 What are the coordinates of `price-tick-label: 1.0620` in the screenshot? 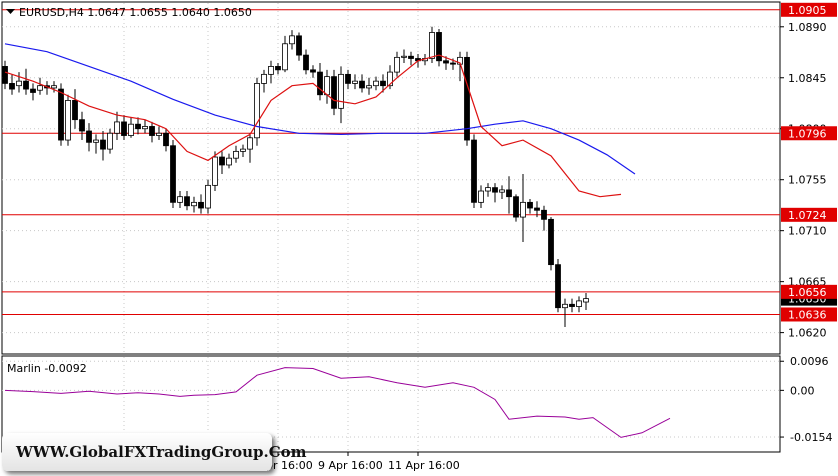 It's located at (807, 333).